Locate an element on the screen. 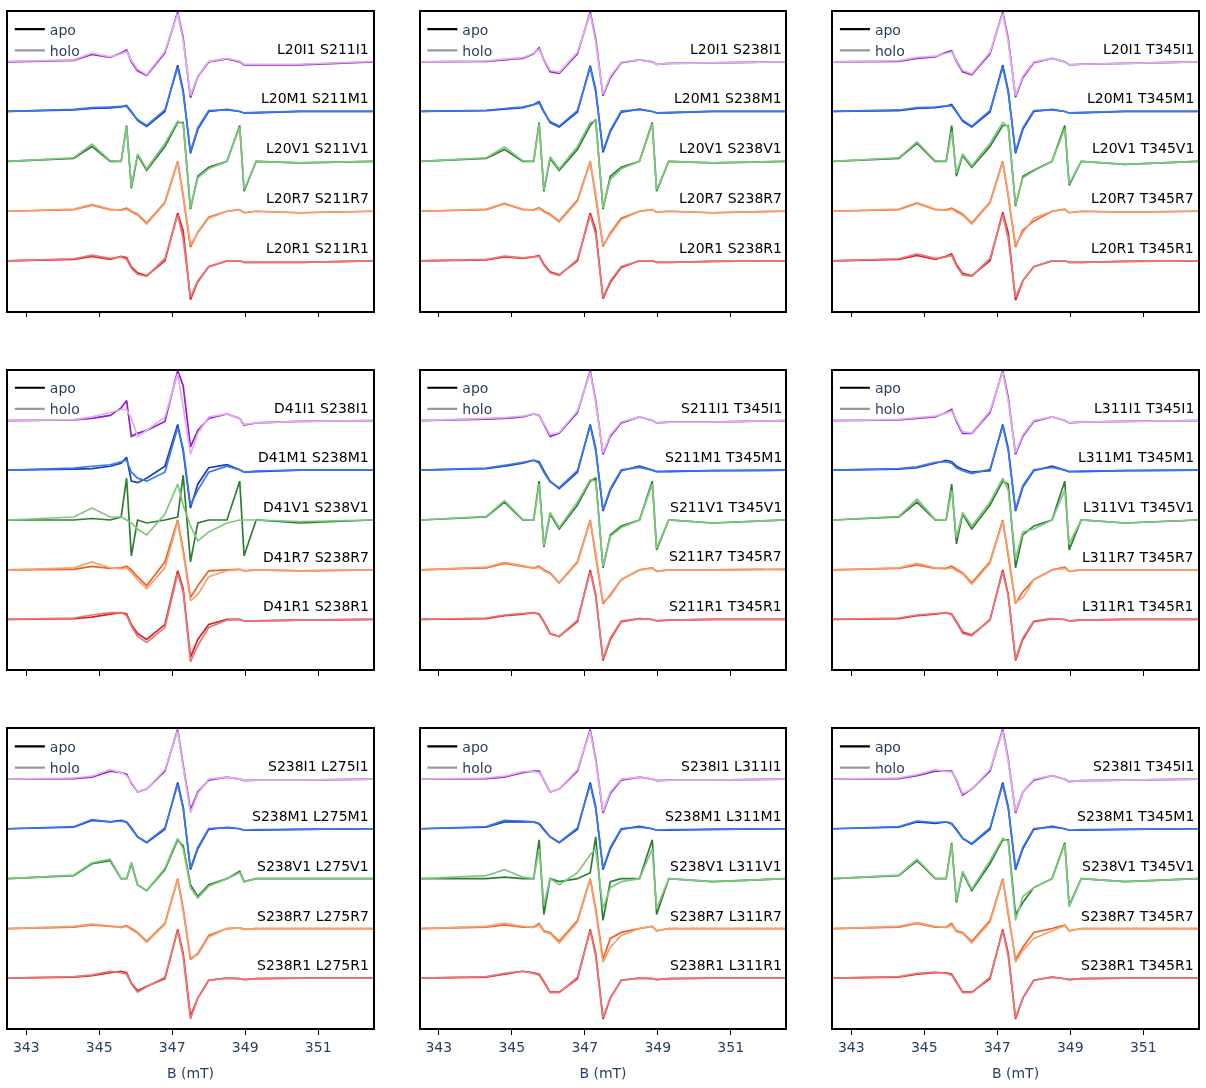 This screenshot has height=1088, width=1206. annotation: S211R1 T345R1 is located at coordinates (725, 606).